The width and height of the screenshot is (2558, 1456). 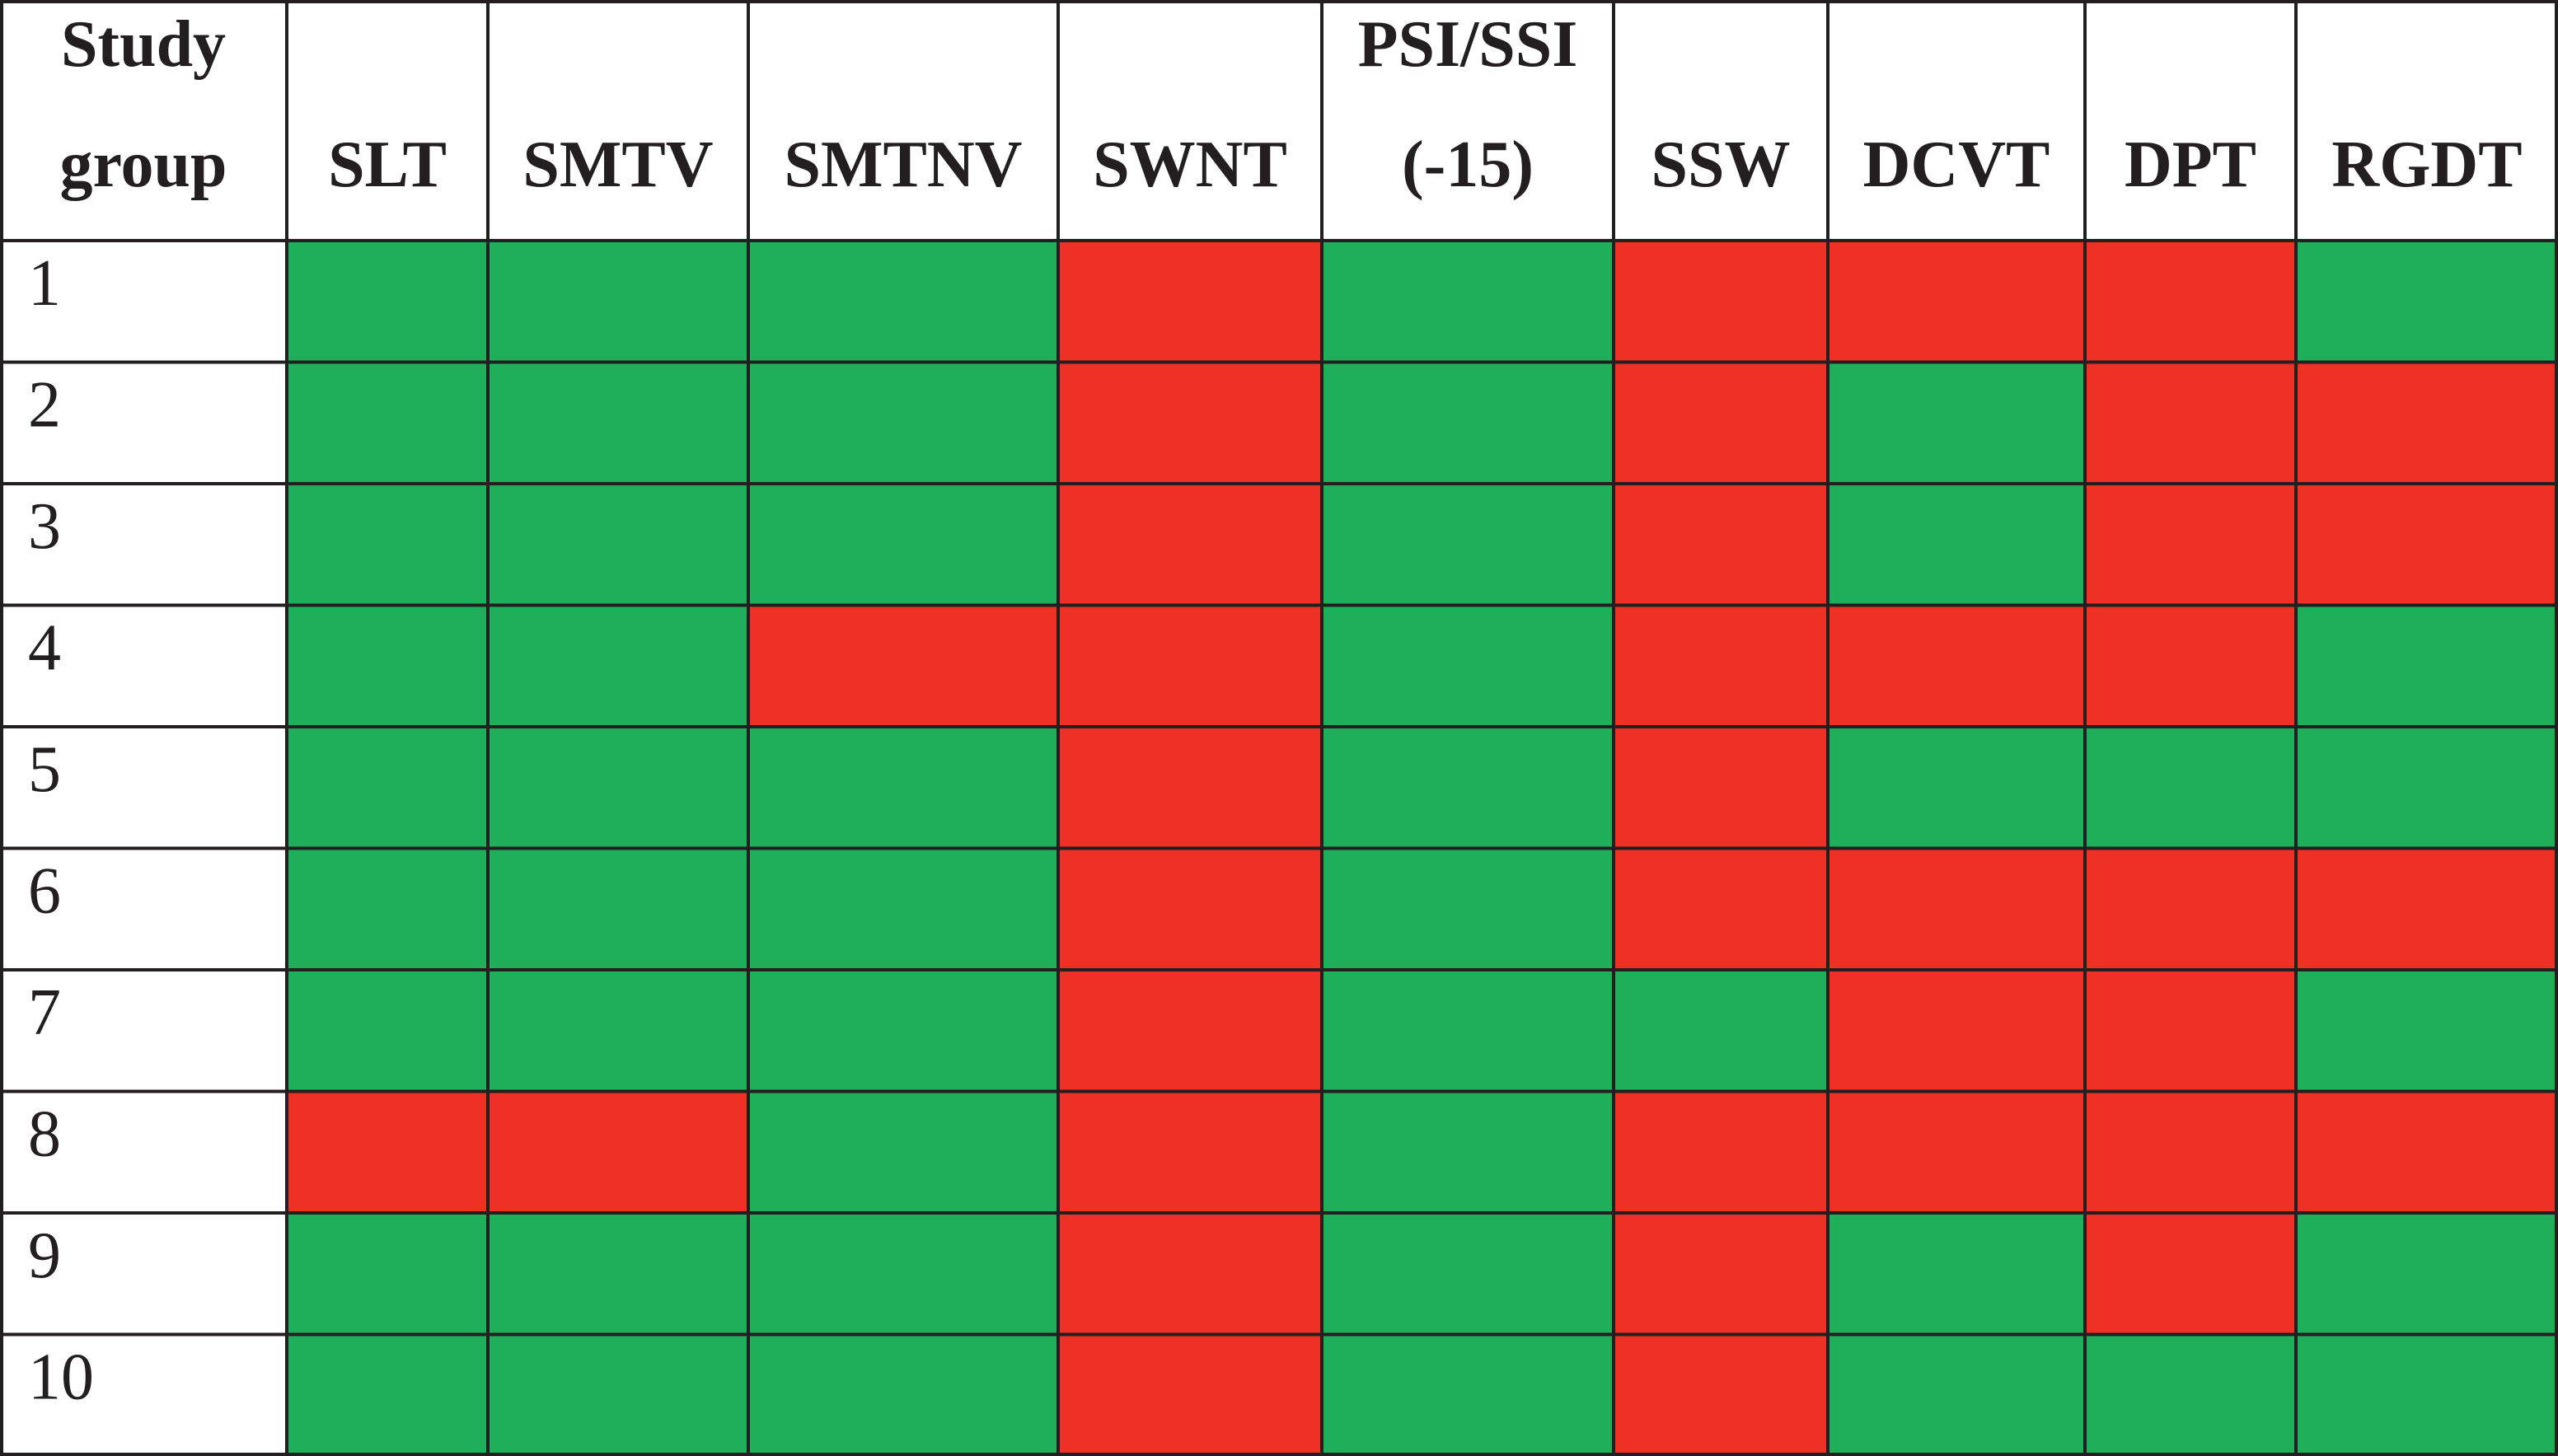 I want to click on cell-r4-c4-red, so click(x=1190, y=666).